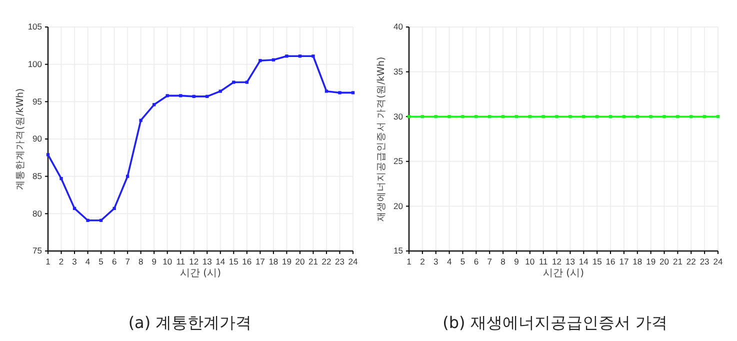 The width and height of the screenshot is (737, 341). What do you see at coordinates (37, 251) in the screenshot?
I see `y-tick-label: 75` at bounding box center [37, 251].